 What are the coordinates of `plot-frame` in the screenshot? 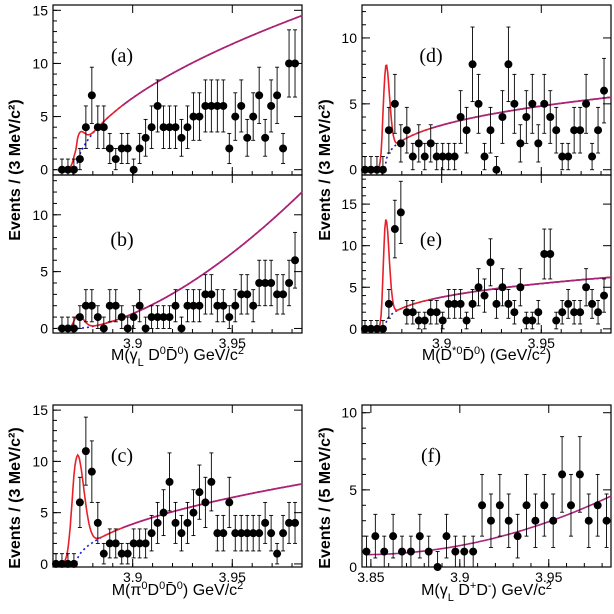 It's located at (177, 254).